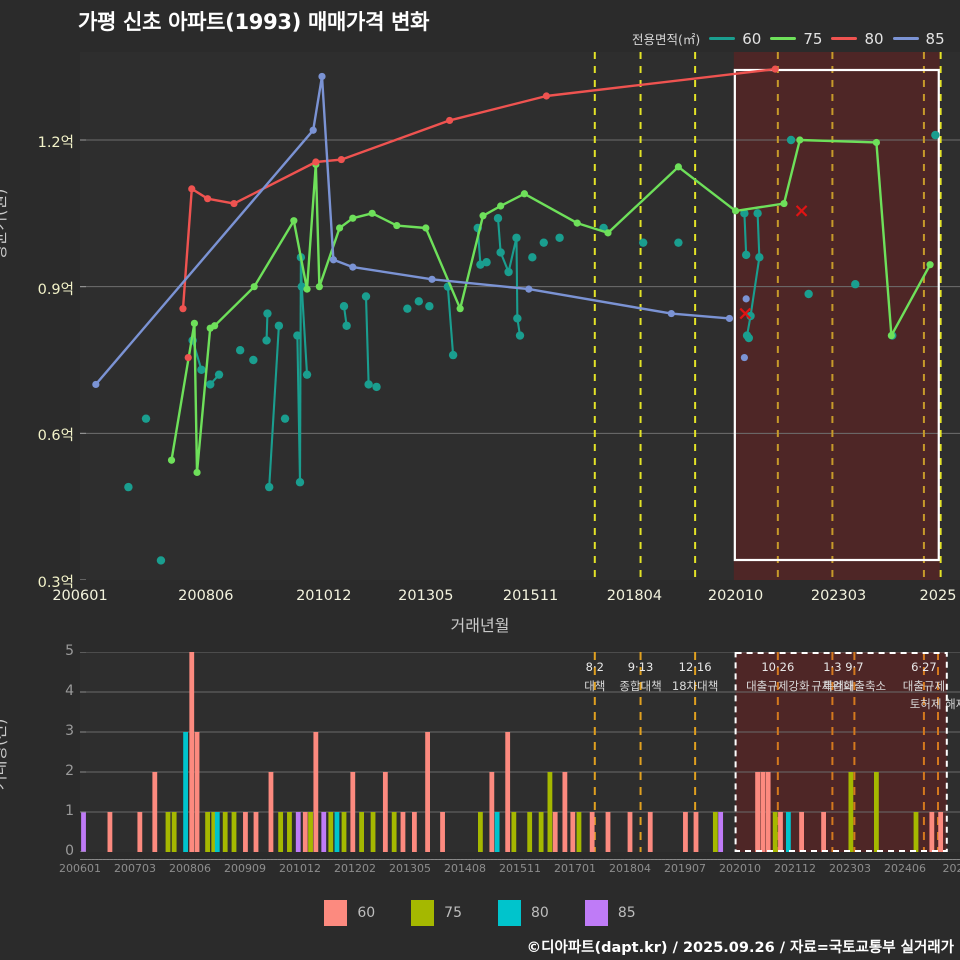 This screenshot has width=960, height=960. Describe the element at coordinates (626, 913) in the screenshot. I see `vol-legend-label-85: 85` at that location.